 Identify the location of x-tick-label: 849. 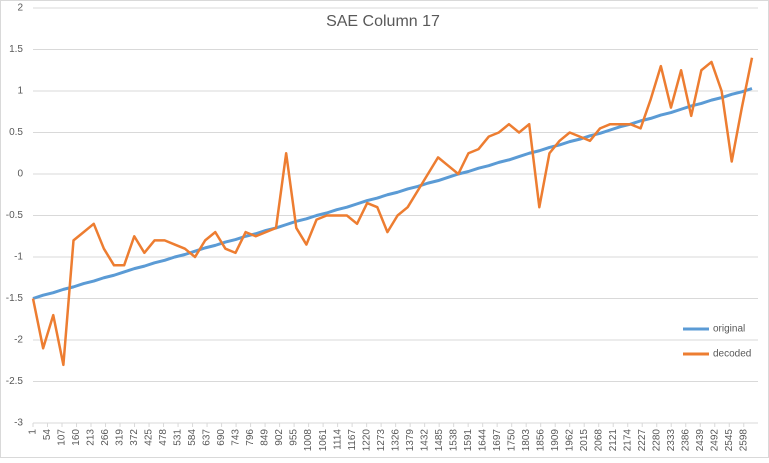
(265, 437).